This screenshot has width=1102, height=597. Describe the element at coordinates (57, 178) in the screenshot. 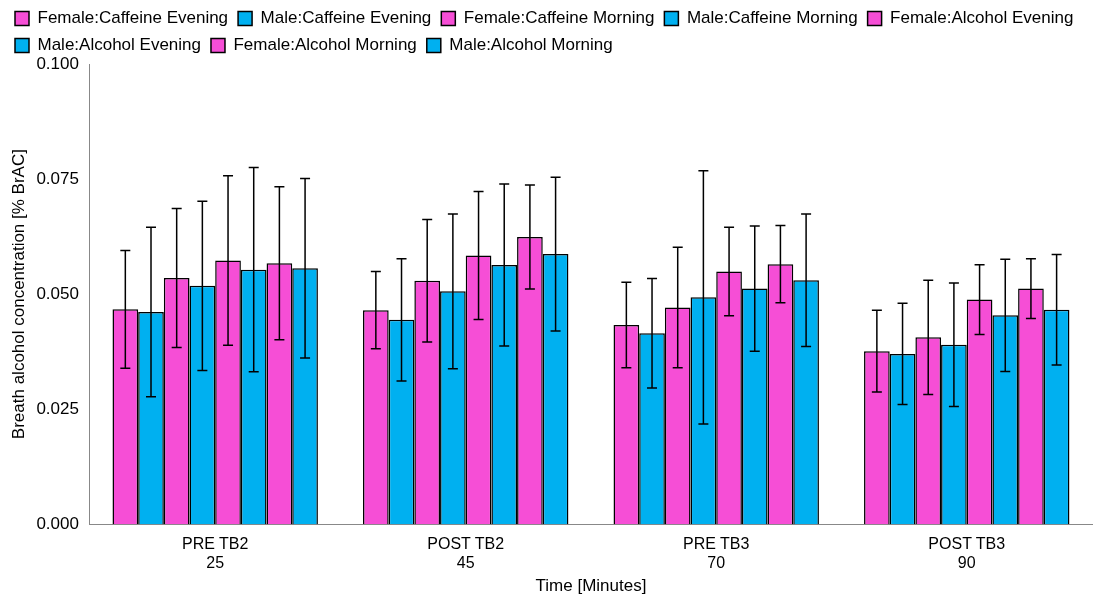

I see `y-tick-label: 0.075` at that location.